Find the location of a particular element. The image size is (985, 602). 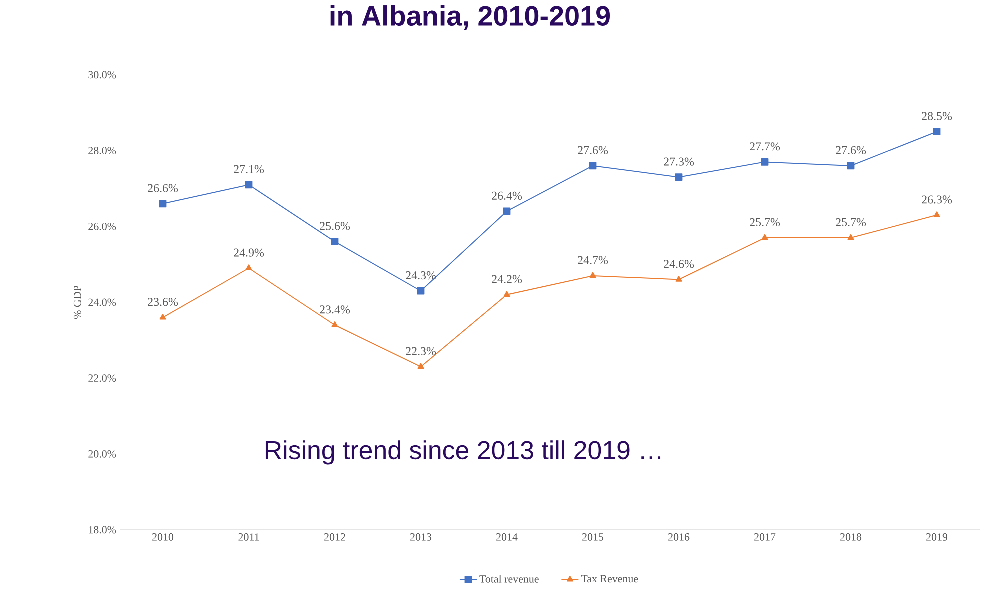

data-label: 23.6% is located at coordinates (163, 302).